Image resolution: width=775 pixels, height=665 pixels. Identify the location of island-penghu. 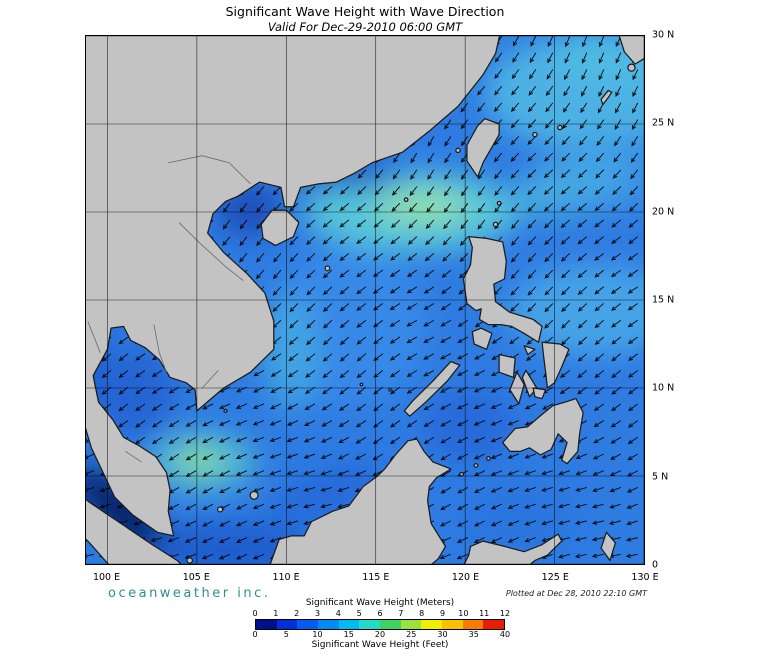
(458, 150).